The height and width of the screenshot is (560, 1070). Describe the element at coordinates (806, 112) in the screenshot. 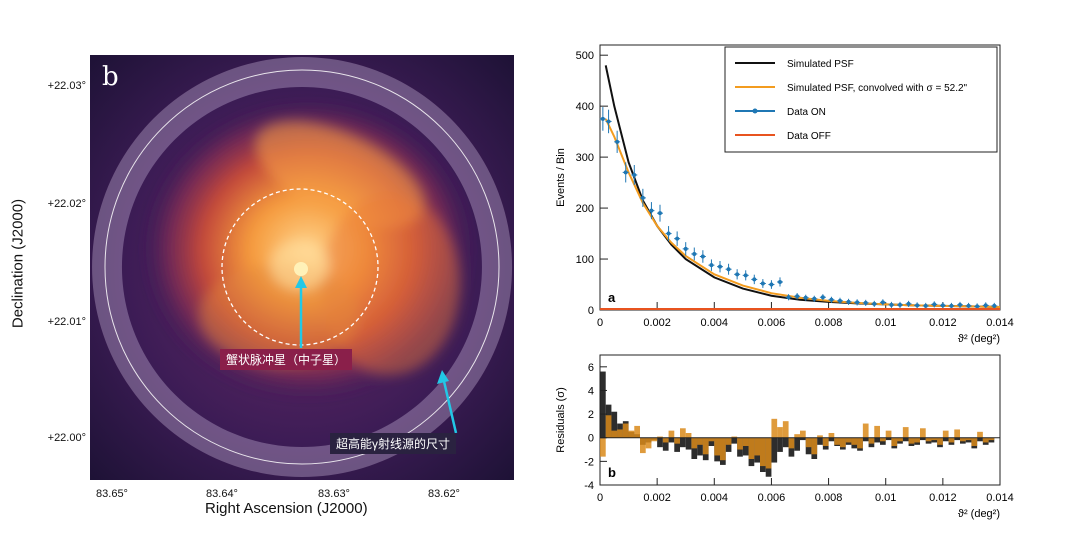

I see `legend-entry: Data ON` at that location.